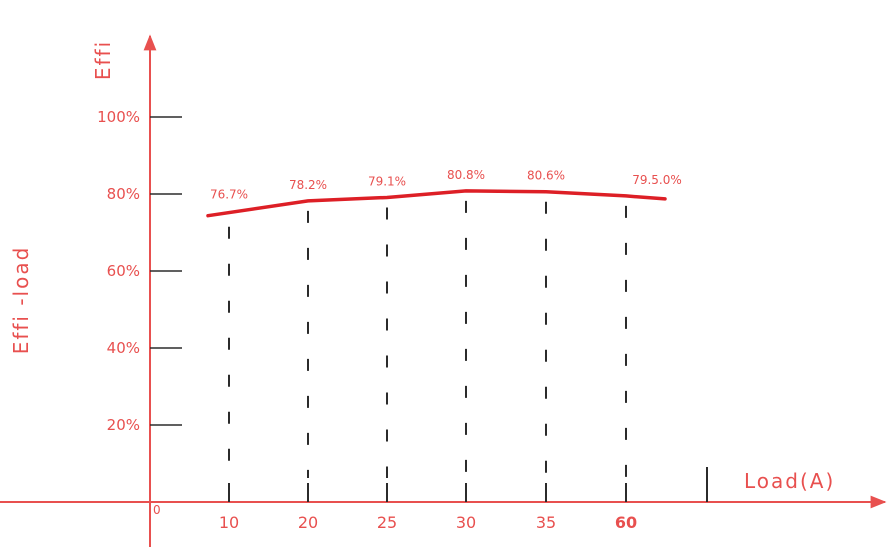  I want to click on x-tick-label: 20, so click(308, 522).